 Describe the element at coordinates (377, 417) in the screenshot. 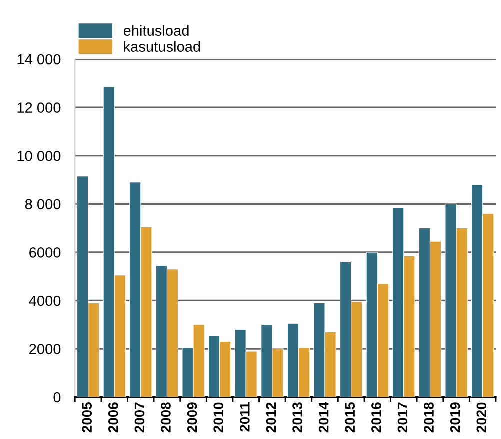

I see `x-tick-label: 2016` at that location.